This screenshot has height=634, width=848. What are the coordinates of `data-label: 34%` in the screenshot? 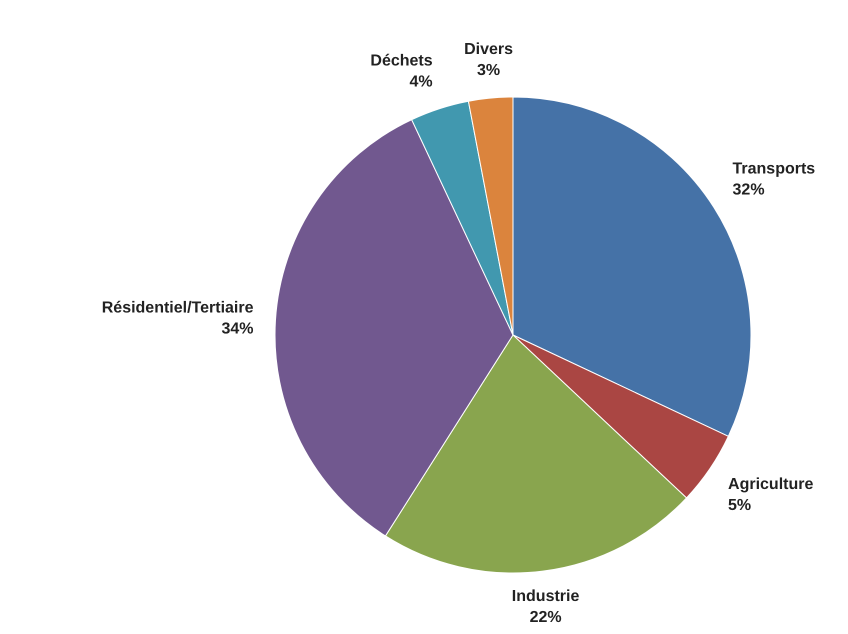 It's located at (237, 329).